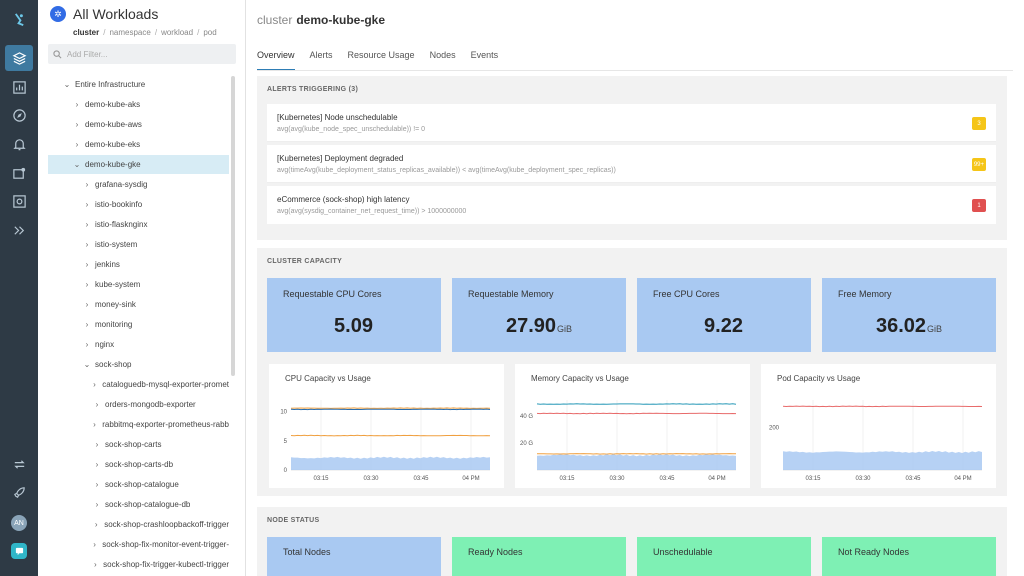  Describe the element at coordinates (628, 441) in the screenshot. I see `memory-chart-plot: 03:15 03:30 03:45 04 PM 20 G 40 G` at that location.